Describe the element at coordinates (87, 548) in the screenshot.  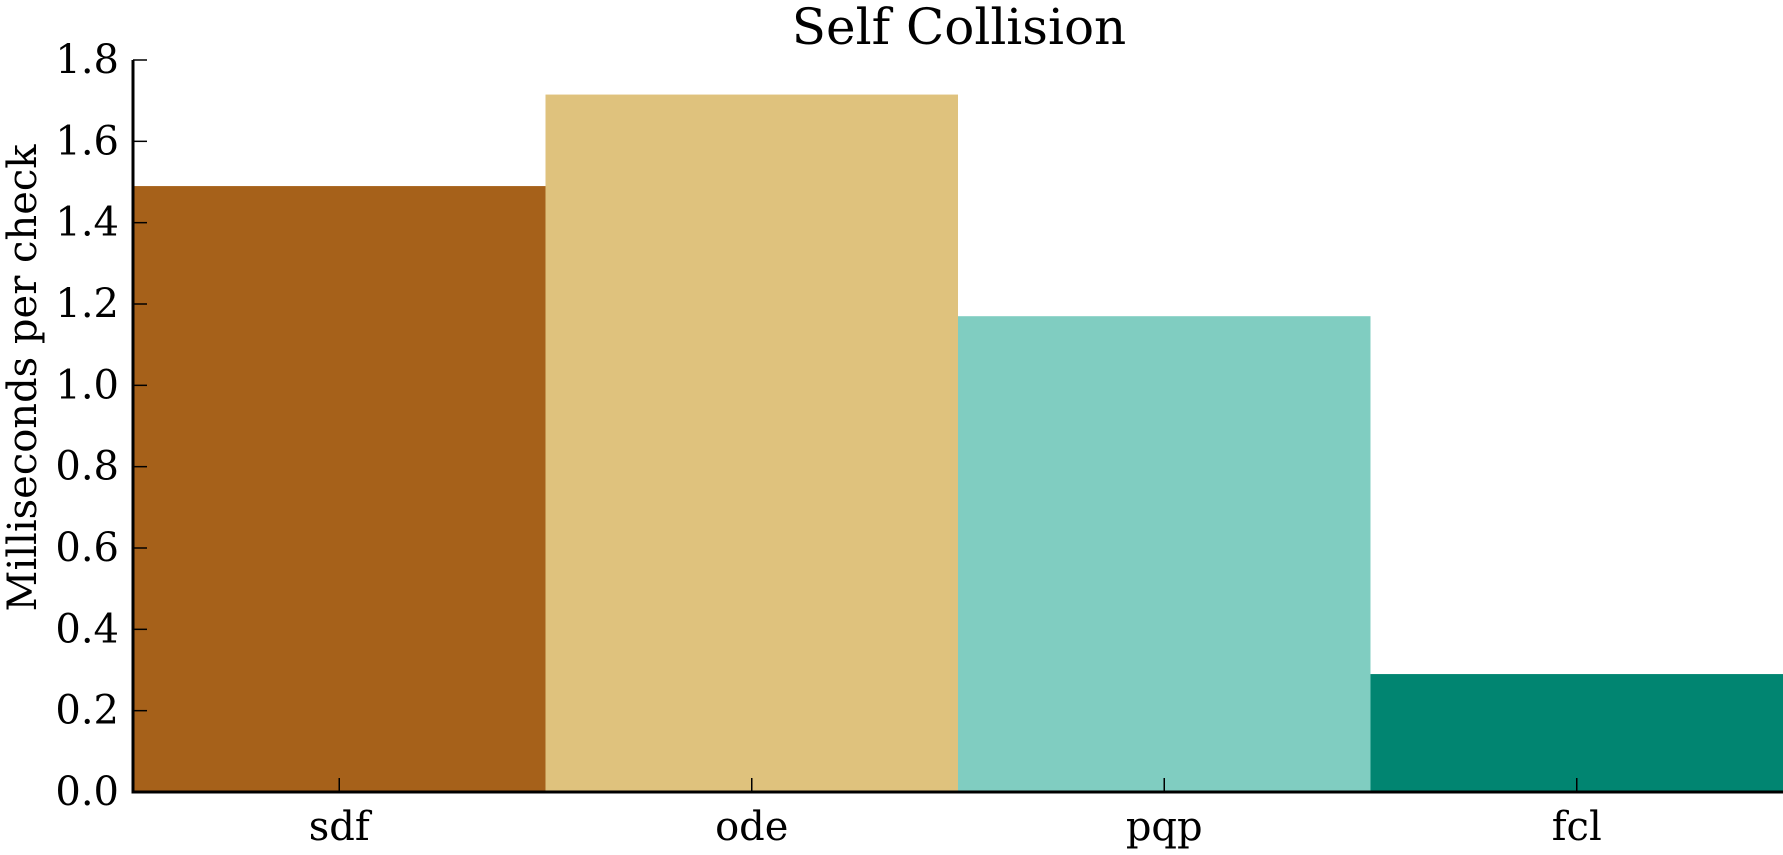
I see `y-tick-label-0.6: 0.6` at that location.